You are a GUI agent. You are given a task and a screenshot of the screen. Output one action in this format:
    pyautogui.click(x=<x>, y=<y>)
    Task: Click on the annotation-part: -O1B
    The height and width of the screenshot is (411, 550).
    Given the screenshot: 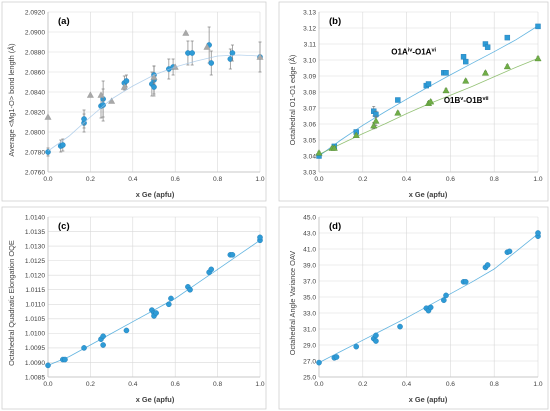 What is the action you would take?
    pyautogui.click(x=472, y=100)
    